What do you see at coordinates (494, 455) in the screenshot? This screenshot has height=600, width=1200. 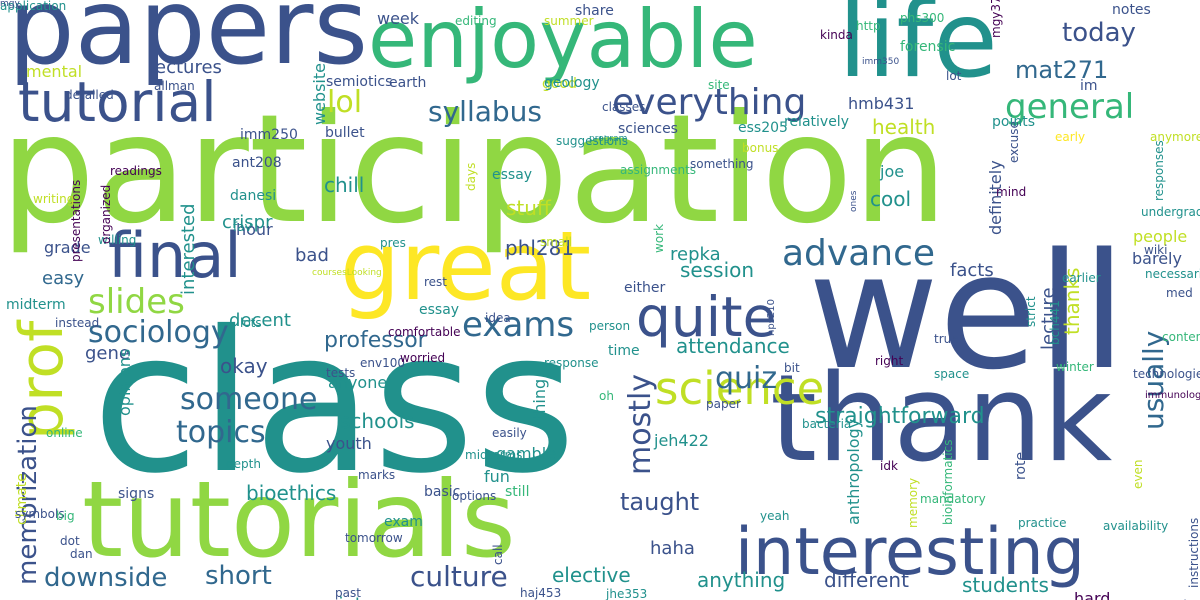 I see `word-midterms: midterms` at bounding box center [494, 455].